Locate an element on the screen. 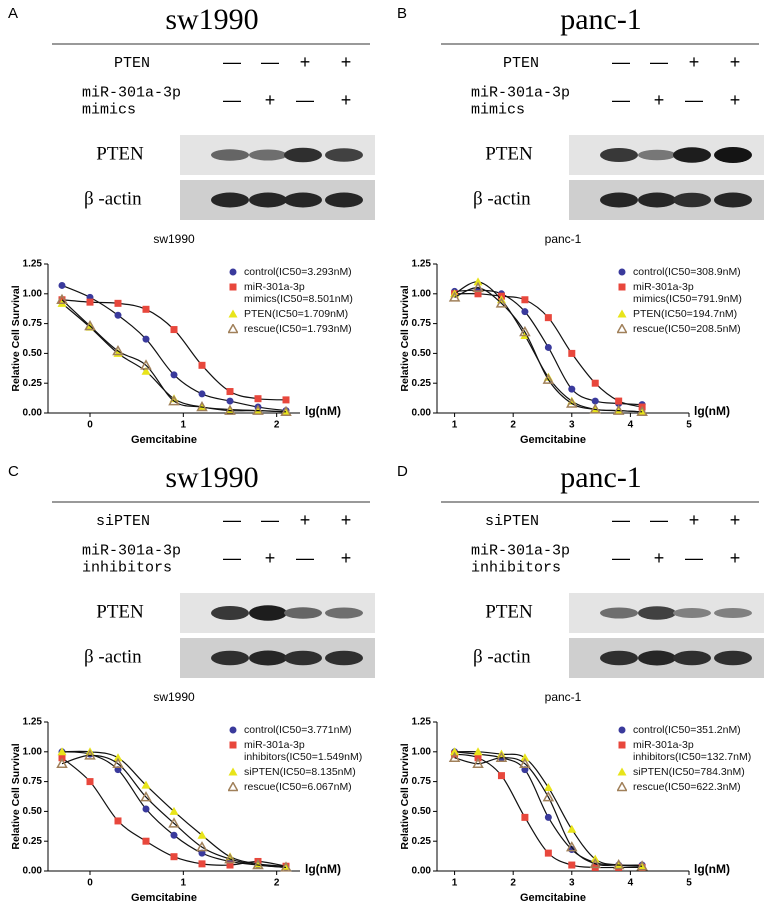  legend-item: siPTEN(IC50=8.135nM) is located at coordinates (303, 772).